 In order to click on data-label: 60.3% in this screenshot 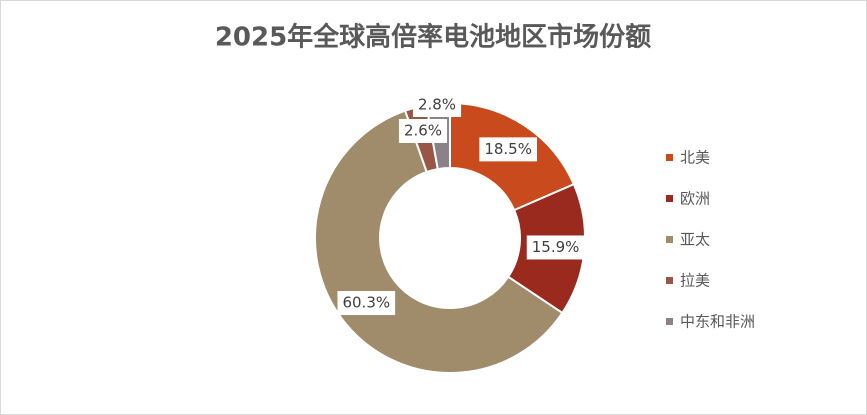, I will do `click(366, 303)`.